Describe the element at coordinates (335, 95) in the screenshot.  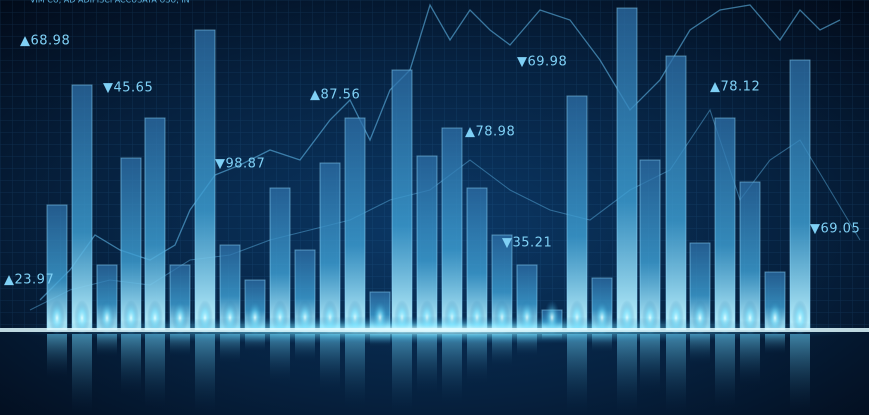
I see `price-label: ▲87.56` at that location.